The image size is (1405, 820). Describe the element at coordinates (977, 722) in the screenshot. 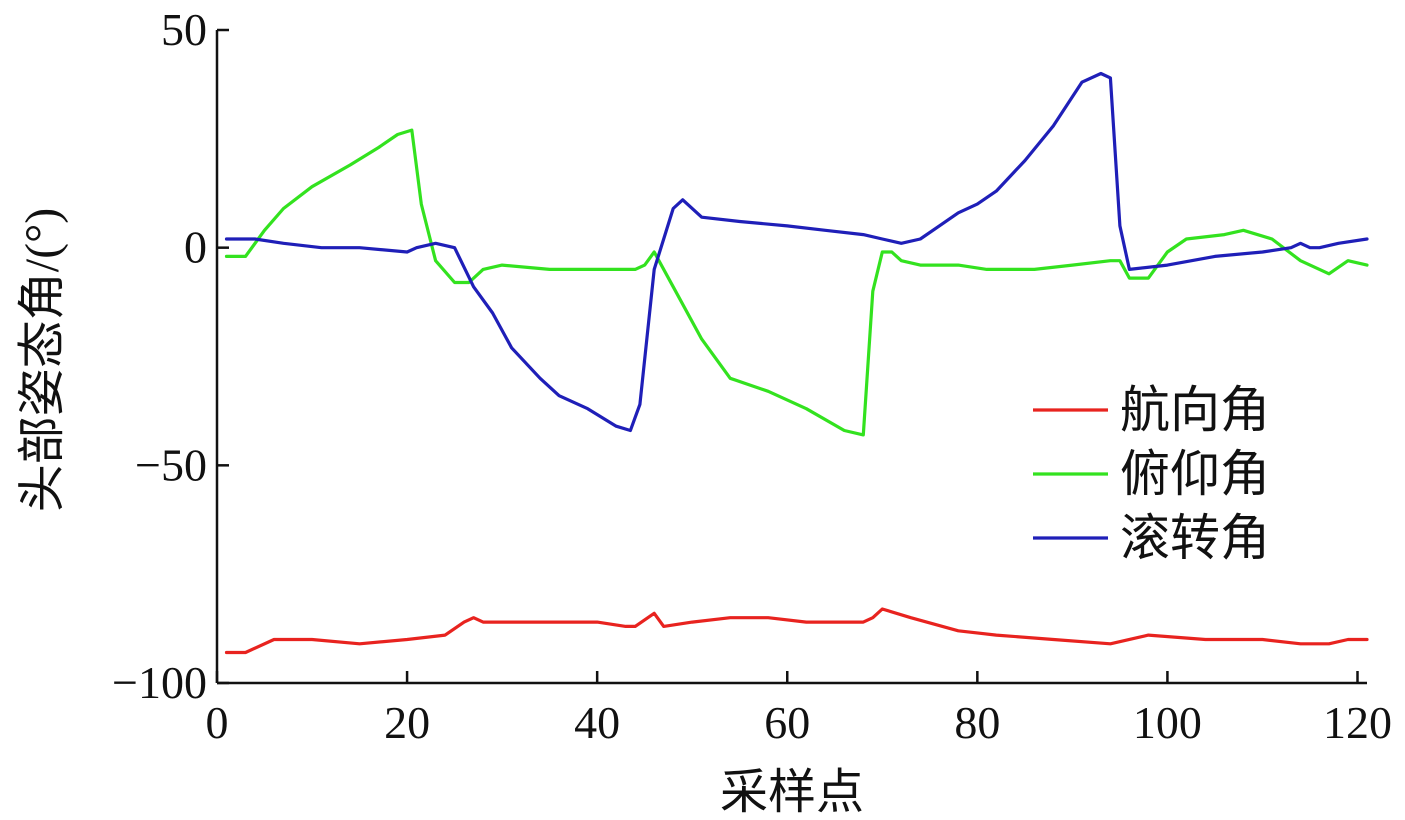

I see `x-tick-label: 80` at that location.